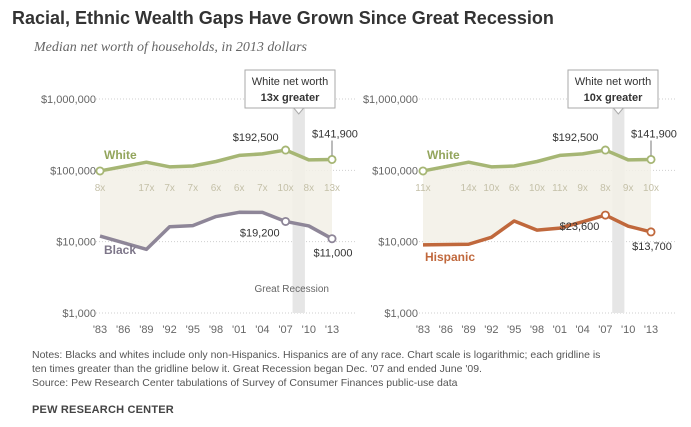 This screenshot has height=427, width=691. What do you see at coordinates (290, 89) in the screenshot?
I see `panel1-callout-box` at bounding box center [290, 89].